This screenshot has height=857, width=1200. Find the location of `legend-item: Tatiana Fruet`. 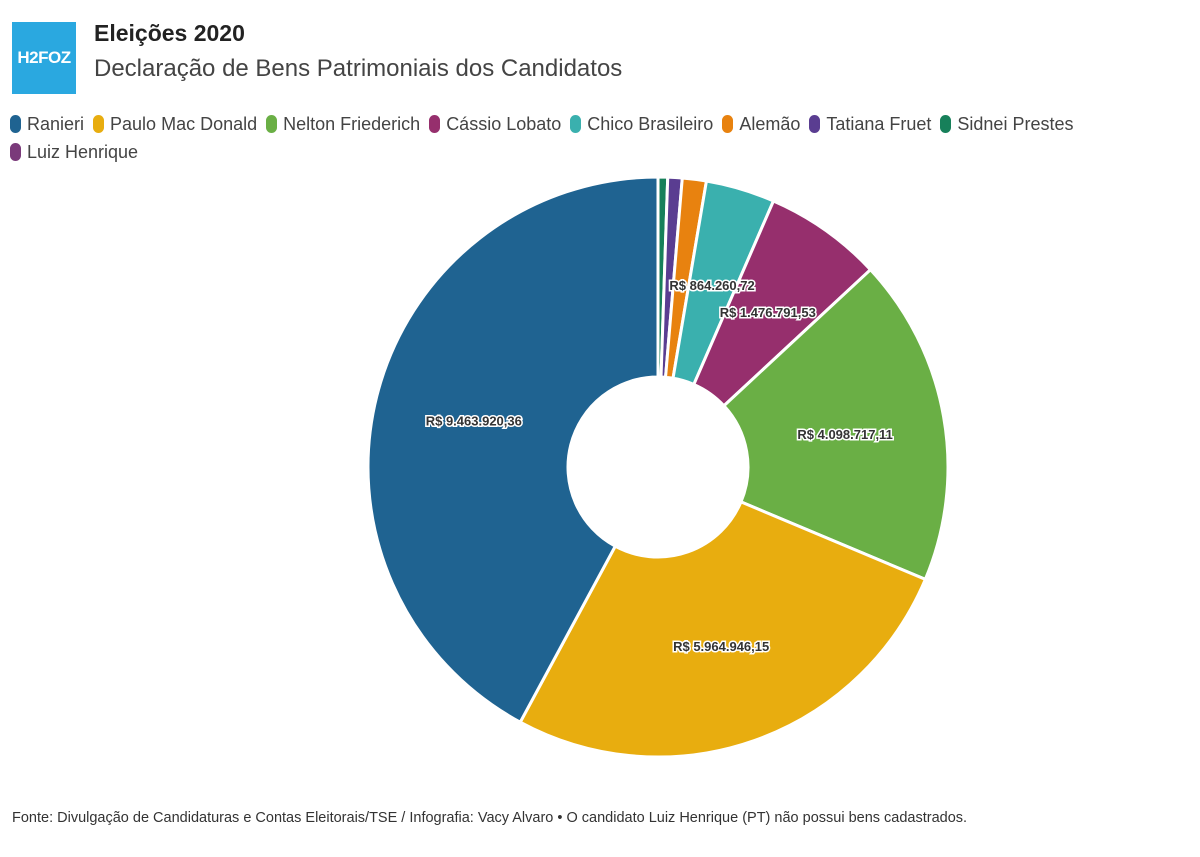

legend-item: Tatiana Fruet is located at coordinates (870, 124).